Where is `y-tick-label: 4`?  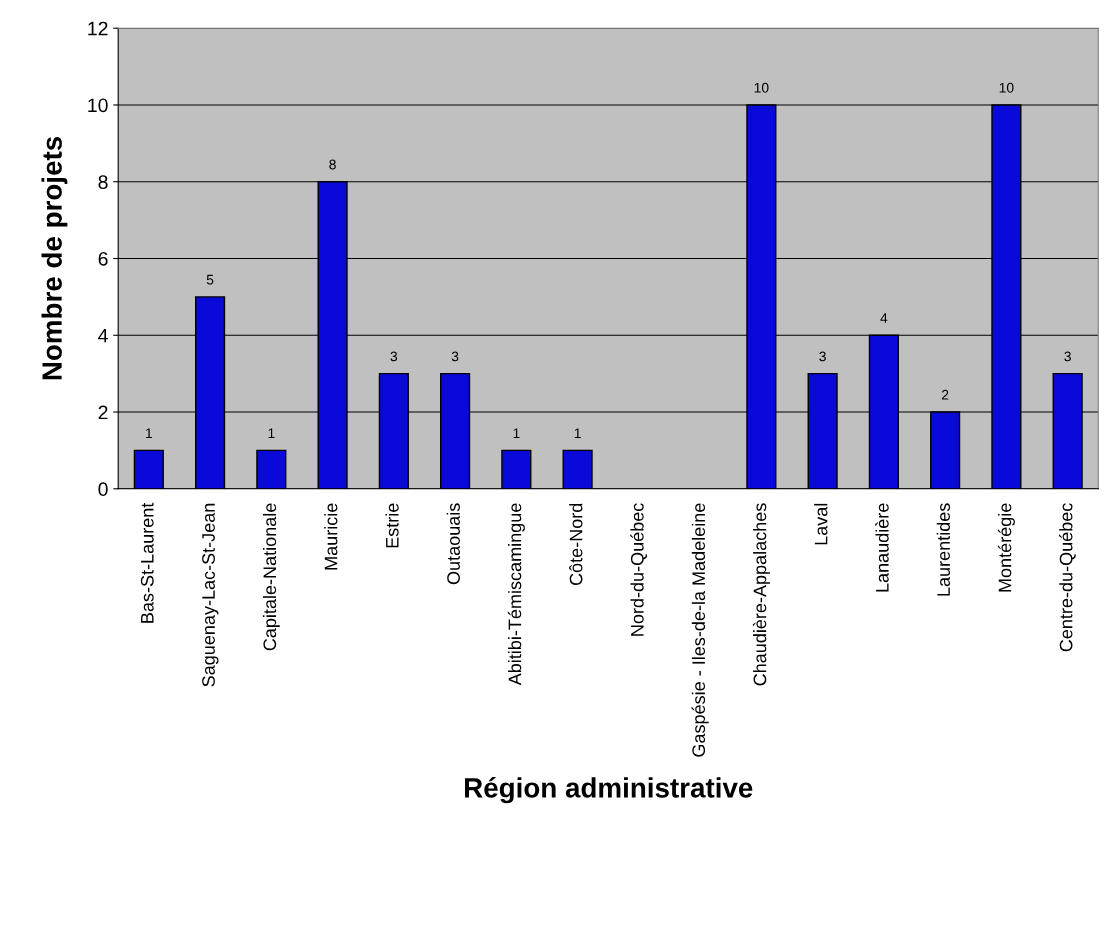
y-tick-label: 4 is located at coordinates (103, 335).